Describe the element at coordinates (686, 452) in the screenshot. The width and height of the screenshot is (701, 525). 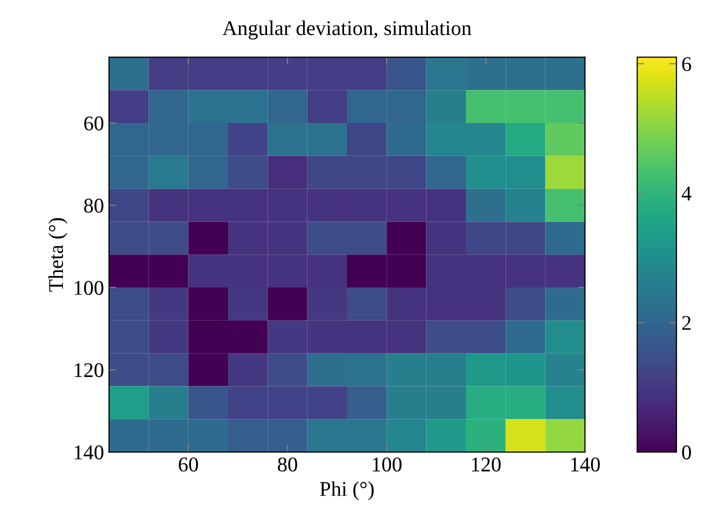
I see `color-bar-label: 0` at that location.